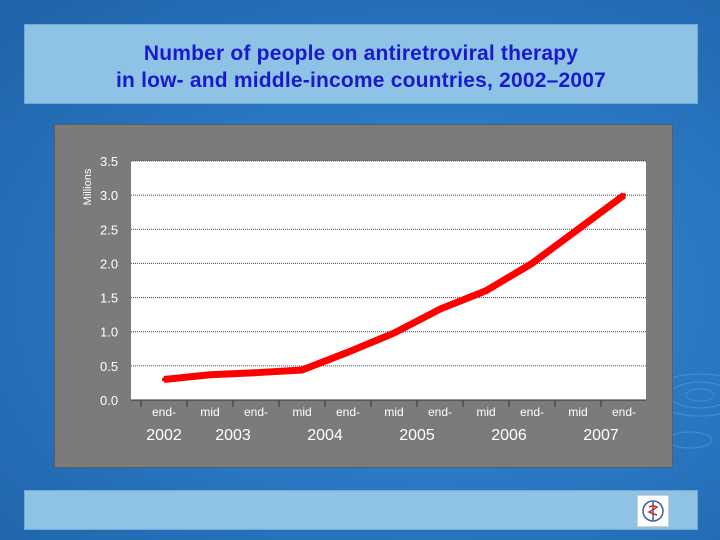  I want to click on x-year-label: 2007, so click(601, 435).